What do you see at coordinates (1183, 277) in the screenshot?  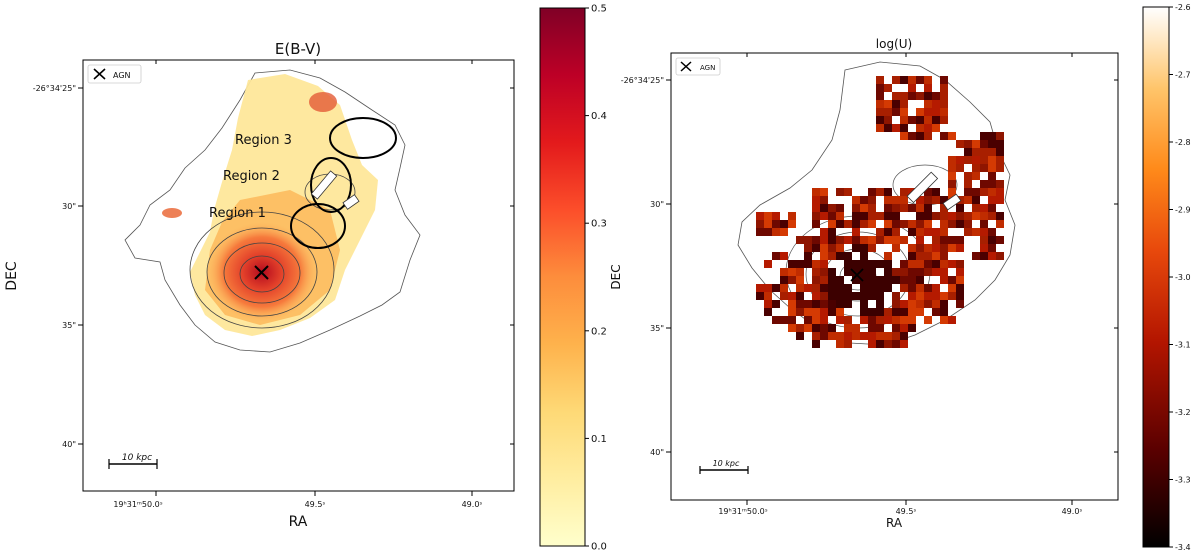 I see `colorbar-tick-label: -3.0` at bounding box center [1183, 277].